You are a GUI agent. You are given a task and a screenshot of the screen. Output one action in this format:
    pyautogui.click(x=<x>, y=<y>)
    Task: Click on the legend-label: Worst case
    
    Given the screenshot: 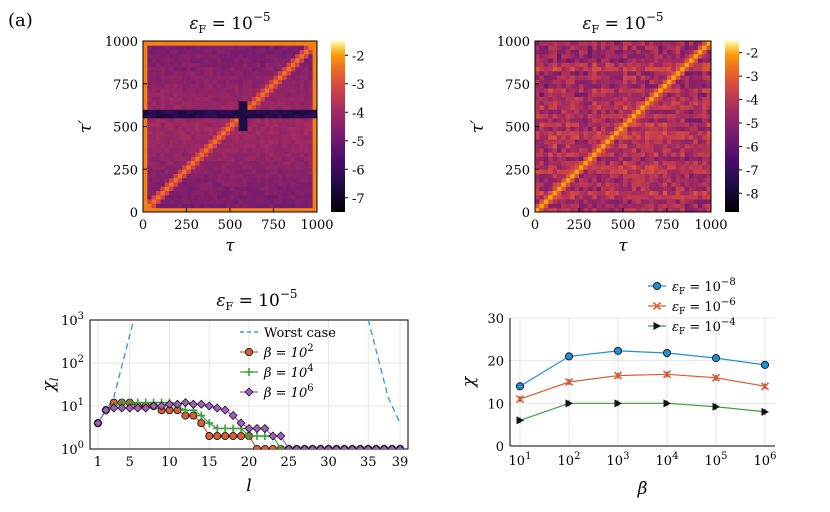 What is the action you would take?
    pyautogui.click(x=300, y=333)
    